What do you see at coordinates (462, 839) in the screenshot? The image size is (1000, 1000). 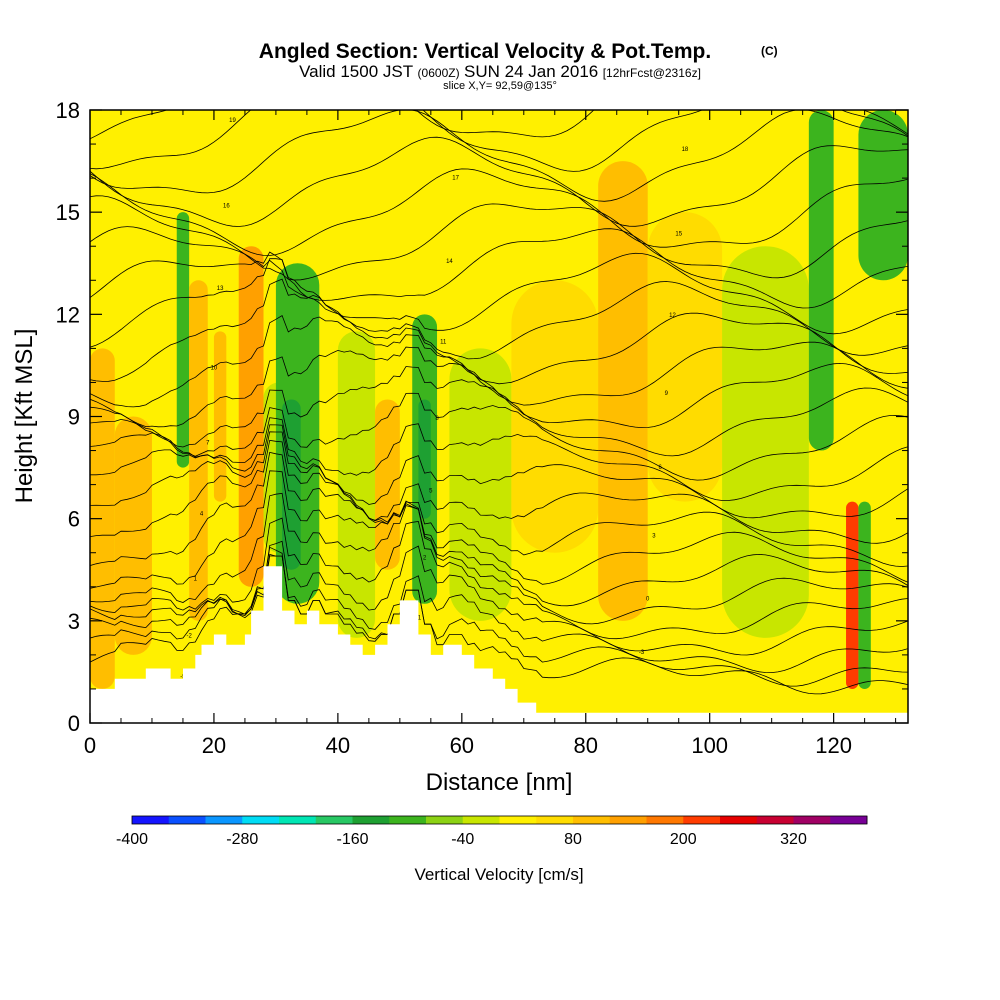 I see `colorbar-tick-label: -40` at bounding box center [462, 839].